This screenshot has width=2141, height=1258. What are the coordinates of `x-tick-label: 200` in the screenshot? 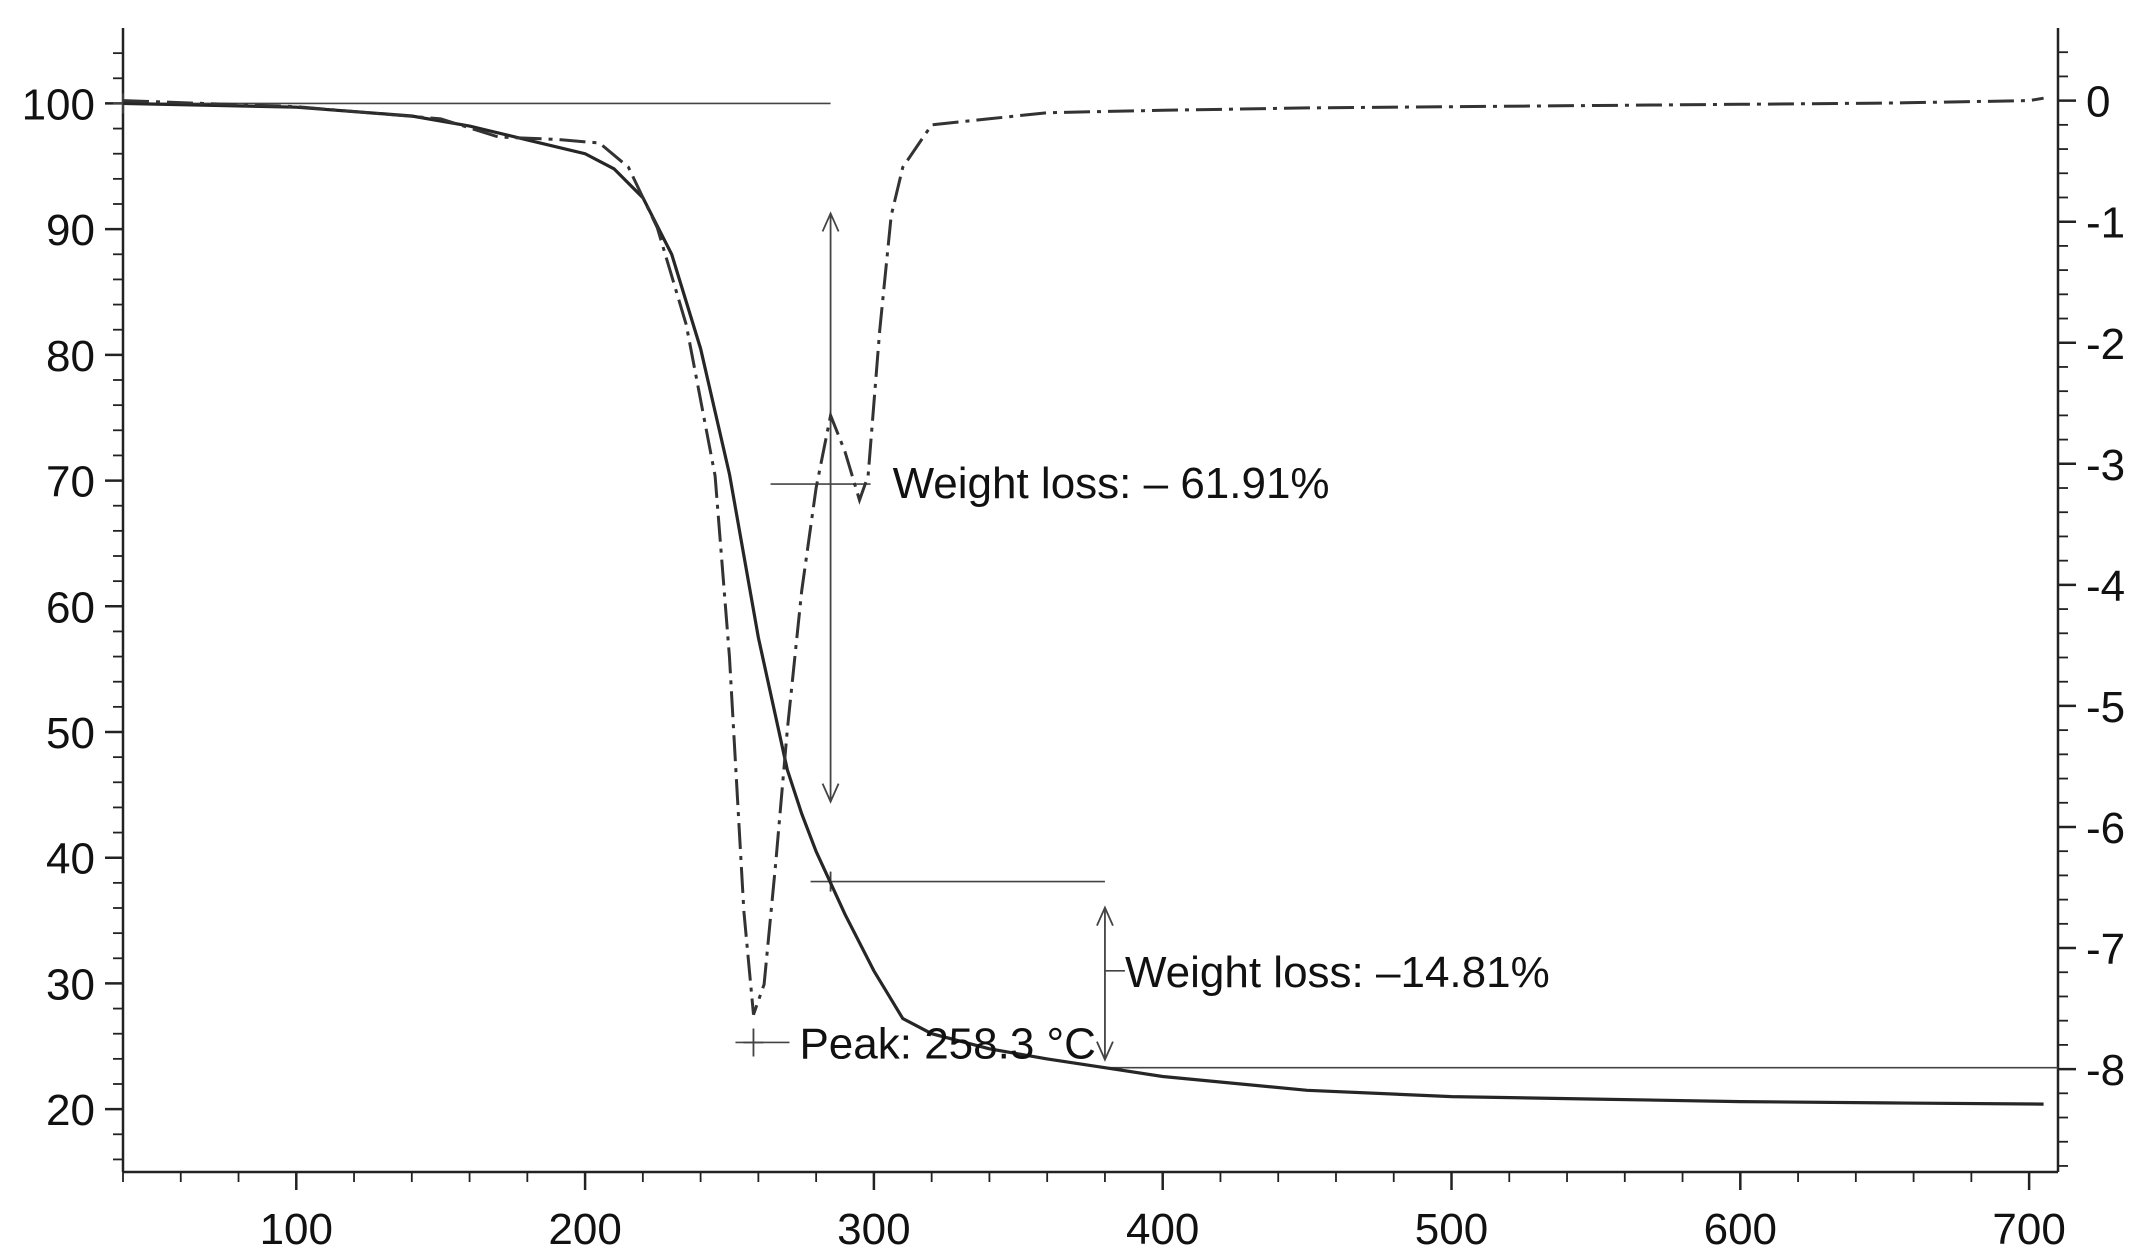 It's located at (584, 1229).